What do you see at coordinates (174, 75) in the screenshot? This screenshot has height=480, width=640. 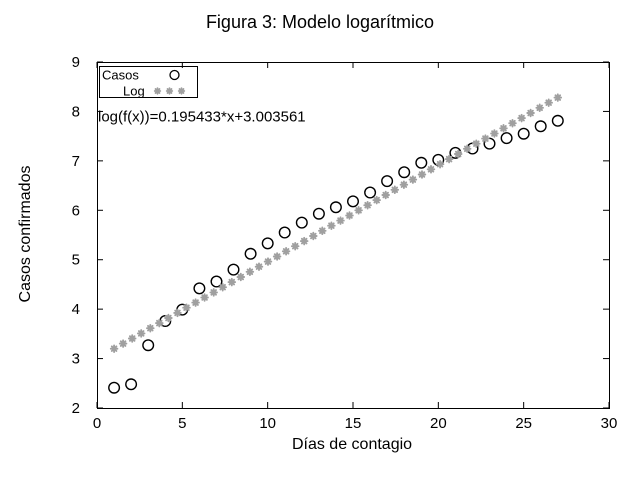 I see `open-circle-icon` at bounding box center [174, 75].